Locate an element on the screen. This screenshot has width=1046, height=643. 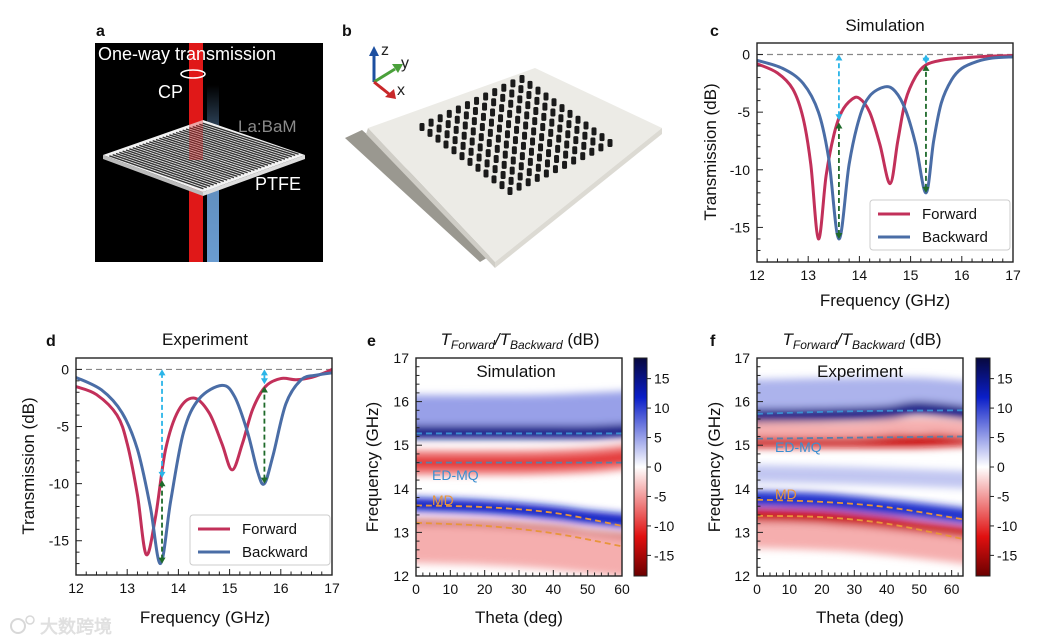
colorbar: 15 10 5 0 -5 -10 -15 is located at coordinates (653, 467).